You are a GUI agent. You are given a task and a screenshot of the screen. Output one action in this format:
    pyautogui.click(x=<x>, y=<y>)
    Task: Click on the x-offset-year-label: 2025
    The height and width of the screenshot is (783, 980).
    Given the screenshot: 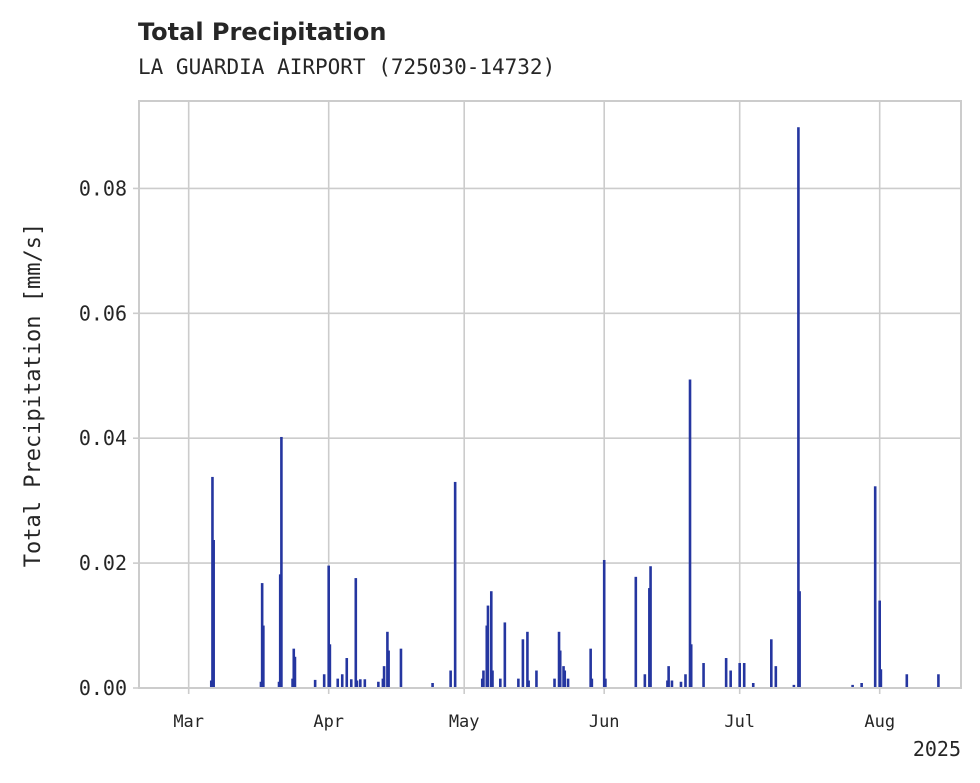 What is the action you would take?
    pyautogui.click(x=937, y=749)
    